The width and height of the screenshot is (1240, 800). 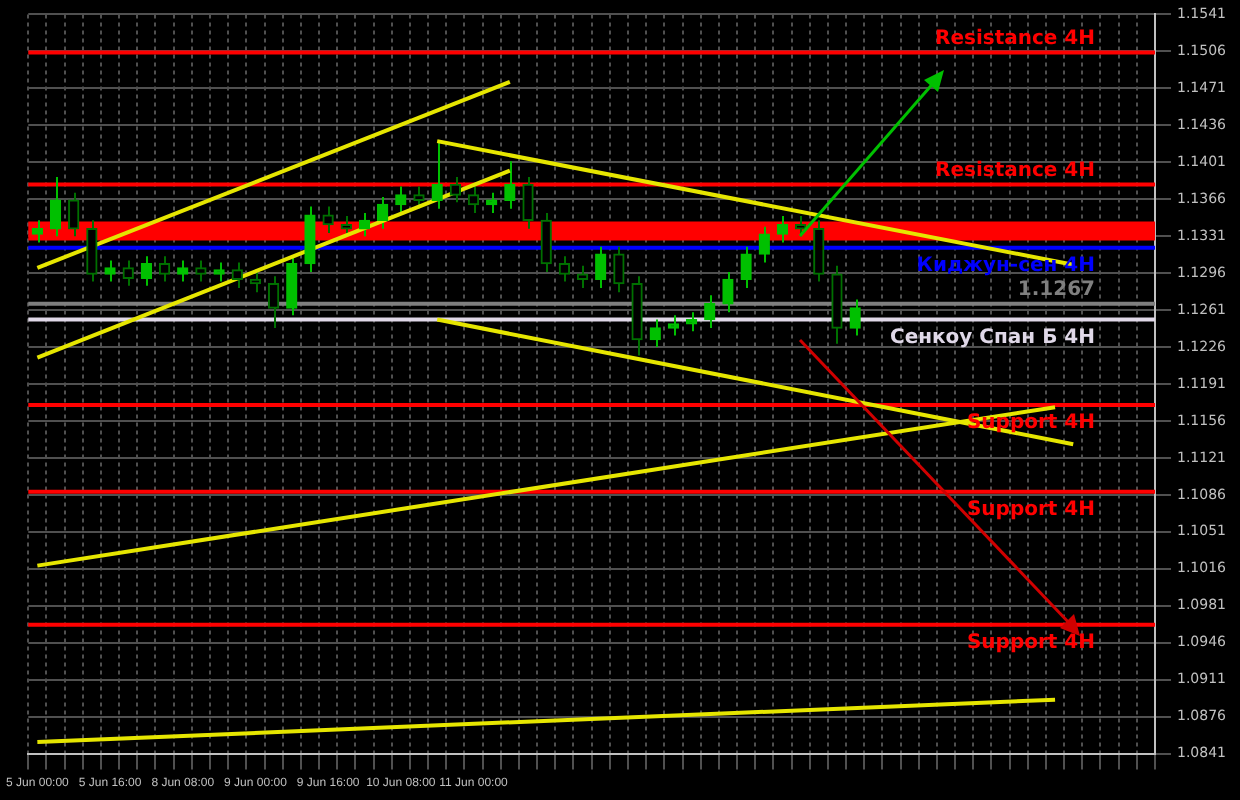 What do you see at coordinates (992, 337) in the screenshot?
I see `ref-line-label: Сенкоу Спан Б 4H` at bounding box center [992, 337].